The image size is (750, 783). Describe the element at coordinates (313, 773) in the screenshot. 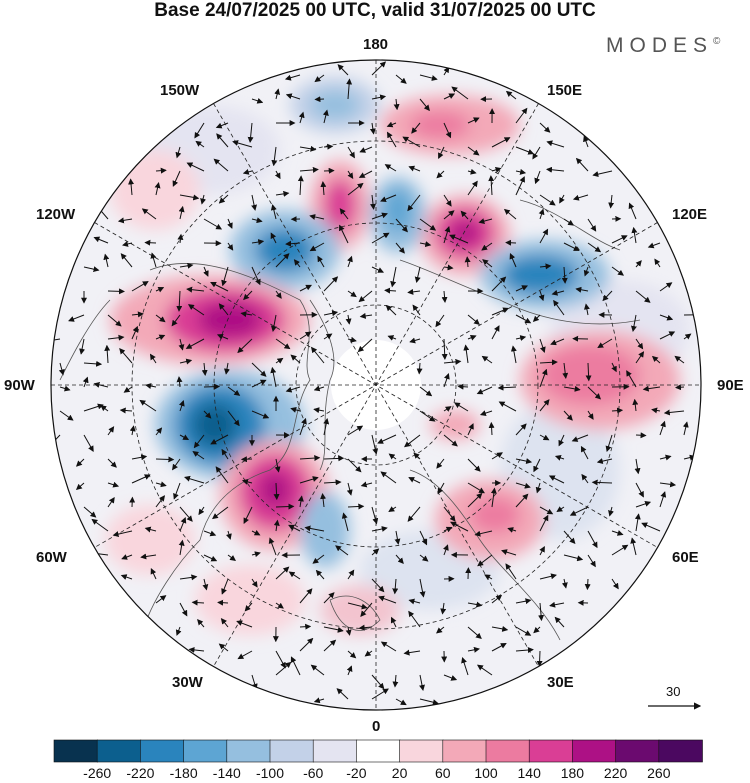

I see `colorbar-tick-label: -60` at that location.